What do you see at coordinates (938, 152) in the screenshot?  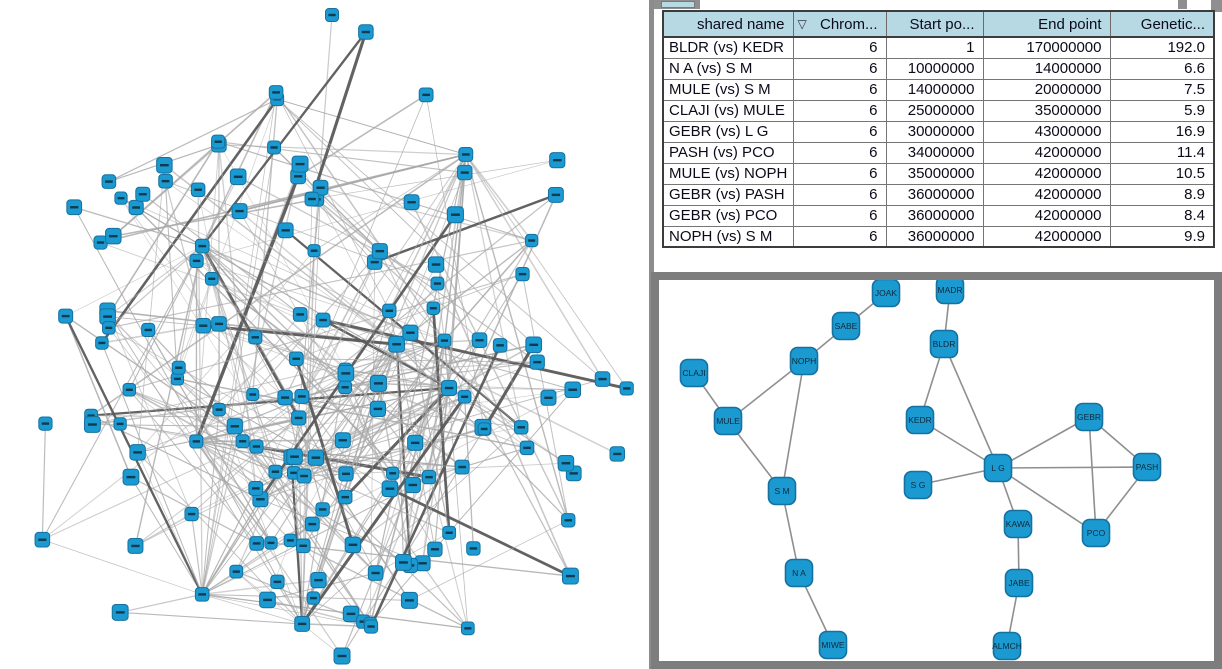 I see `table-row: PASH (vs) PCO 6 34000000 42000000 11.4` at bounding box center [938, 152].